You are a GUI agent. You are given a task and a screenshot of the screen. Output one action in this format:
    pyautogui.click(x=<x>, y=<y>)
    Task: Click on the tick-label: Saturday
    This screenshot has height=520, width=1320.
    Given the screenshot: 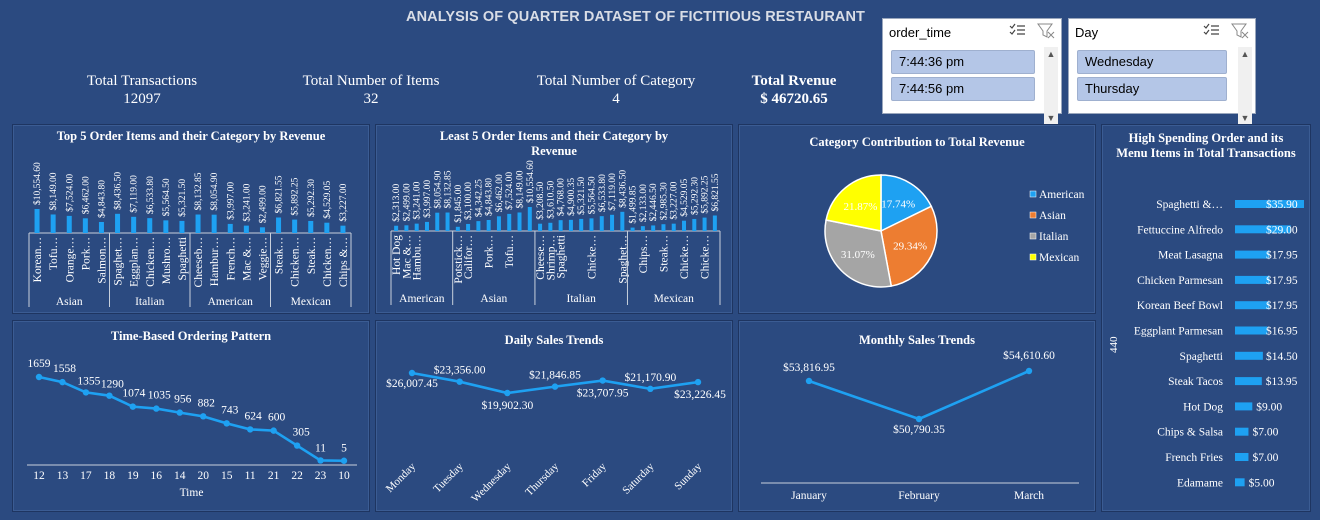 What is the action you would take?
    pyautogui.click(x=638, y=478)
    